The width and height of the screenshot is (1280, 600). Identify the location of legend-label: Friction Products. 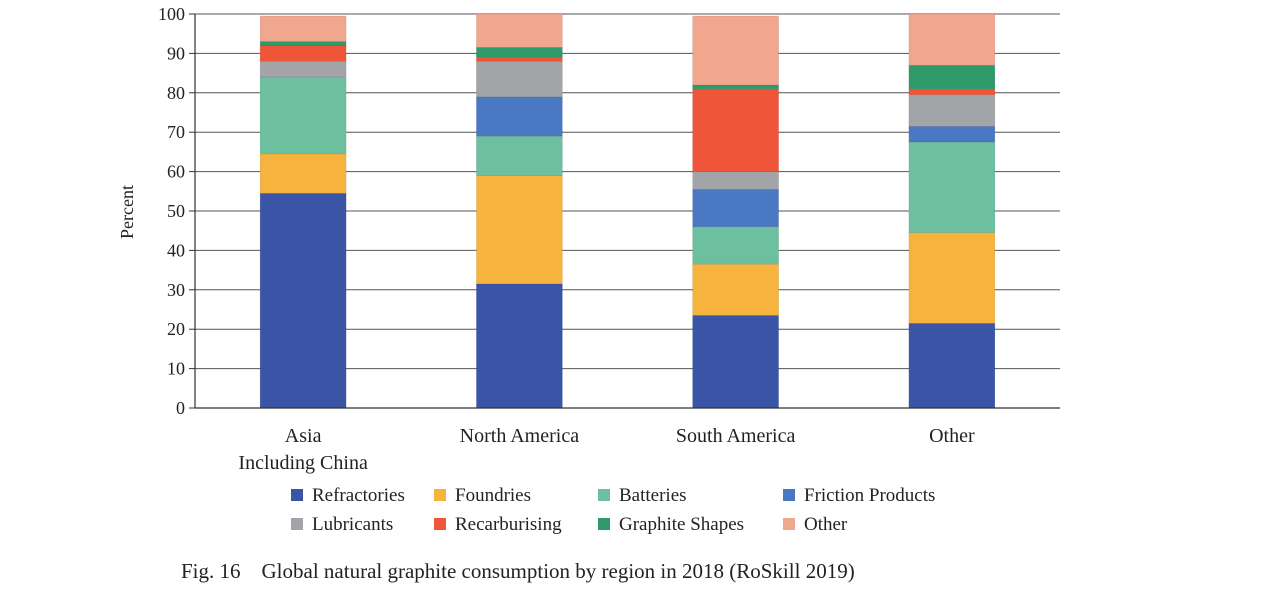
(869, 495).